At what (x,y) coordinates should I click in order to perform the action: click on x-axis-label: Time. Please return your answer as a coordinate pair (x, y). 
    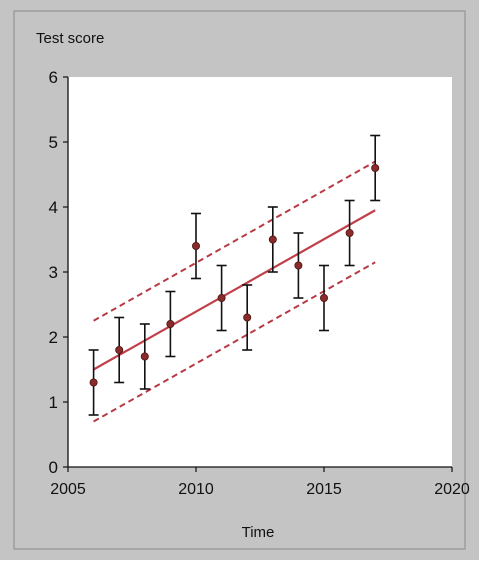
    Looking at the image, I should click on (258, 532).